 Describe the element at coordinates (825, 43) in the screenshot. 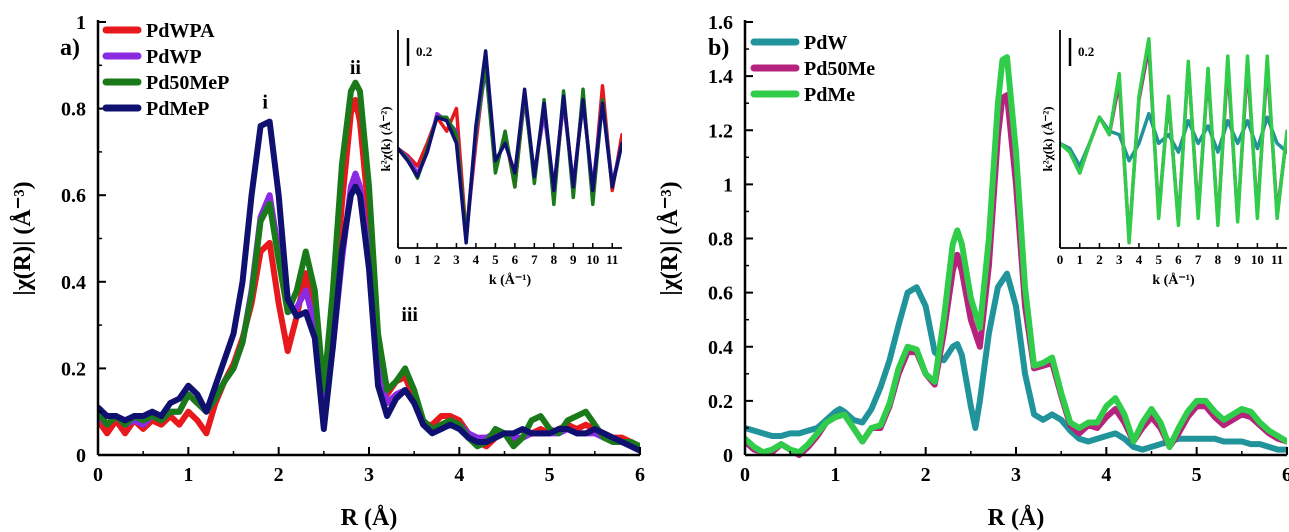

I see `legend-label: PdW` at that location.